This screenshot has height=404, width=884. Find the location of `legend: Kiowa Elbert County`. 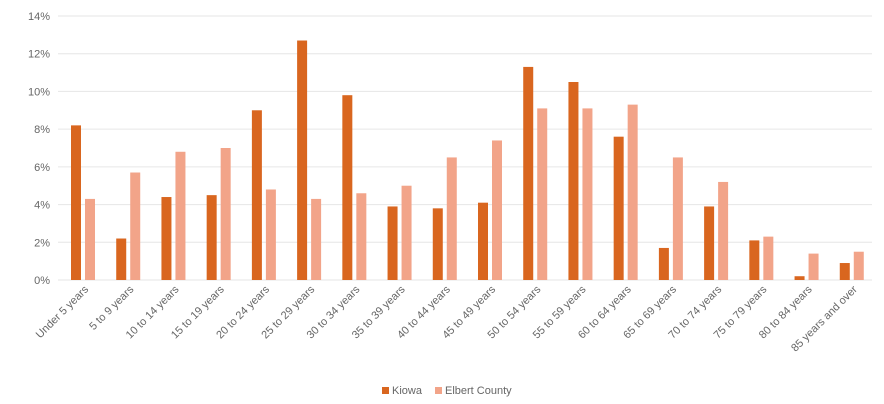

legend: Kiowa Elbert County is located at coordinates (447, 391).